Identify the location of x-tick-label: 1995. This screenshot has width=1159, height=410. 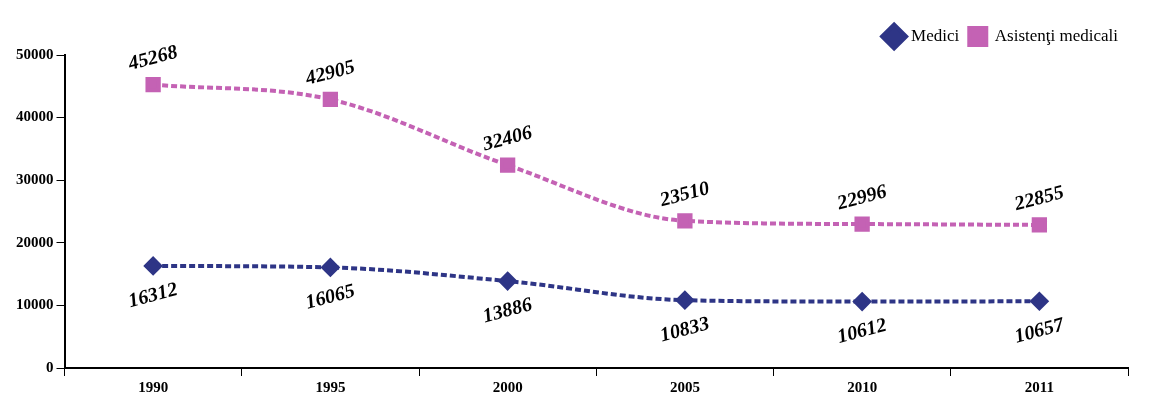
(330, 386).